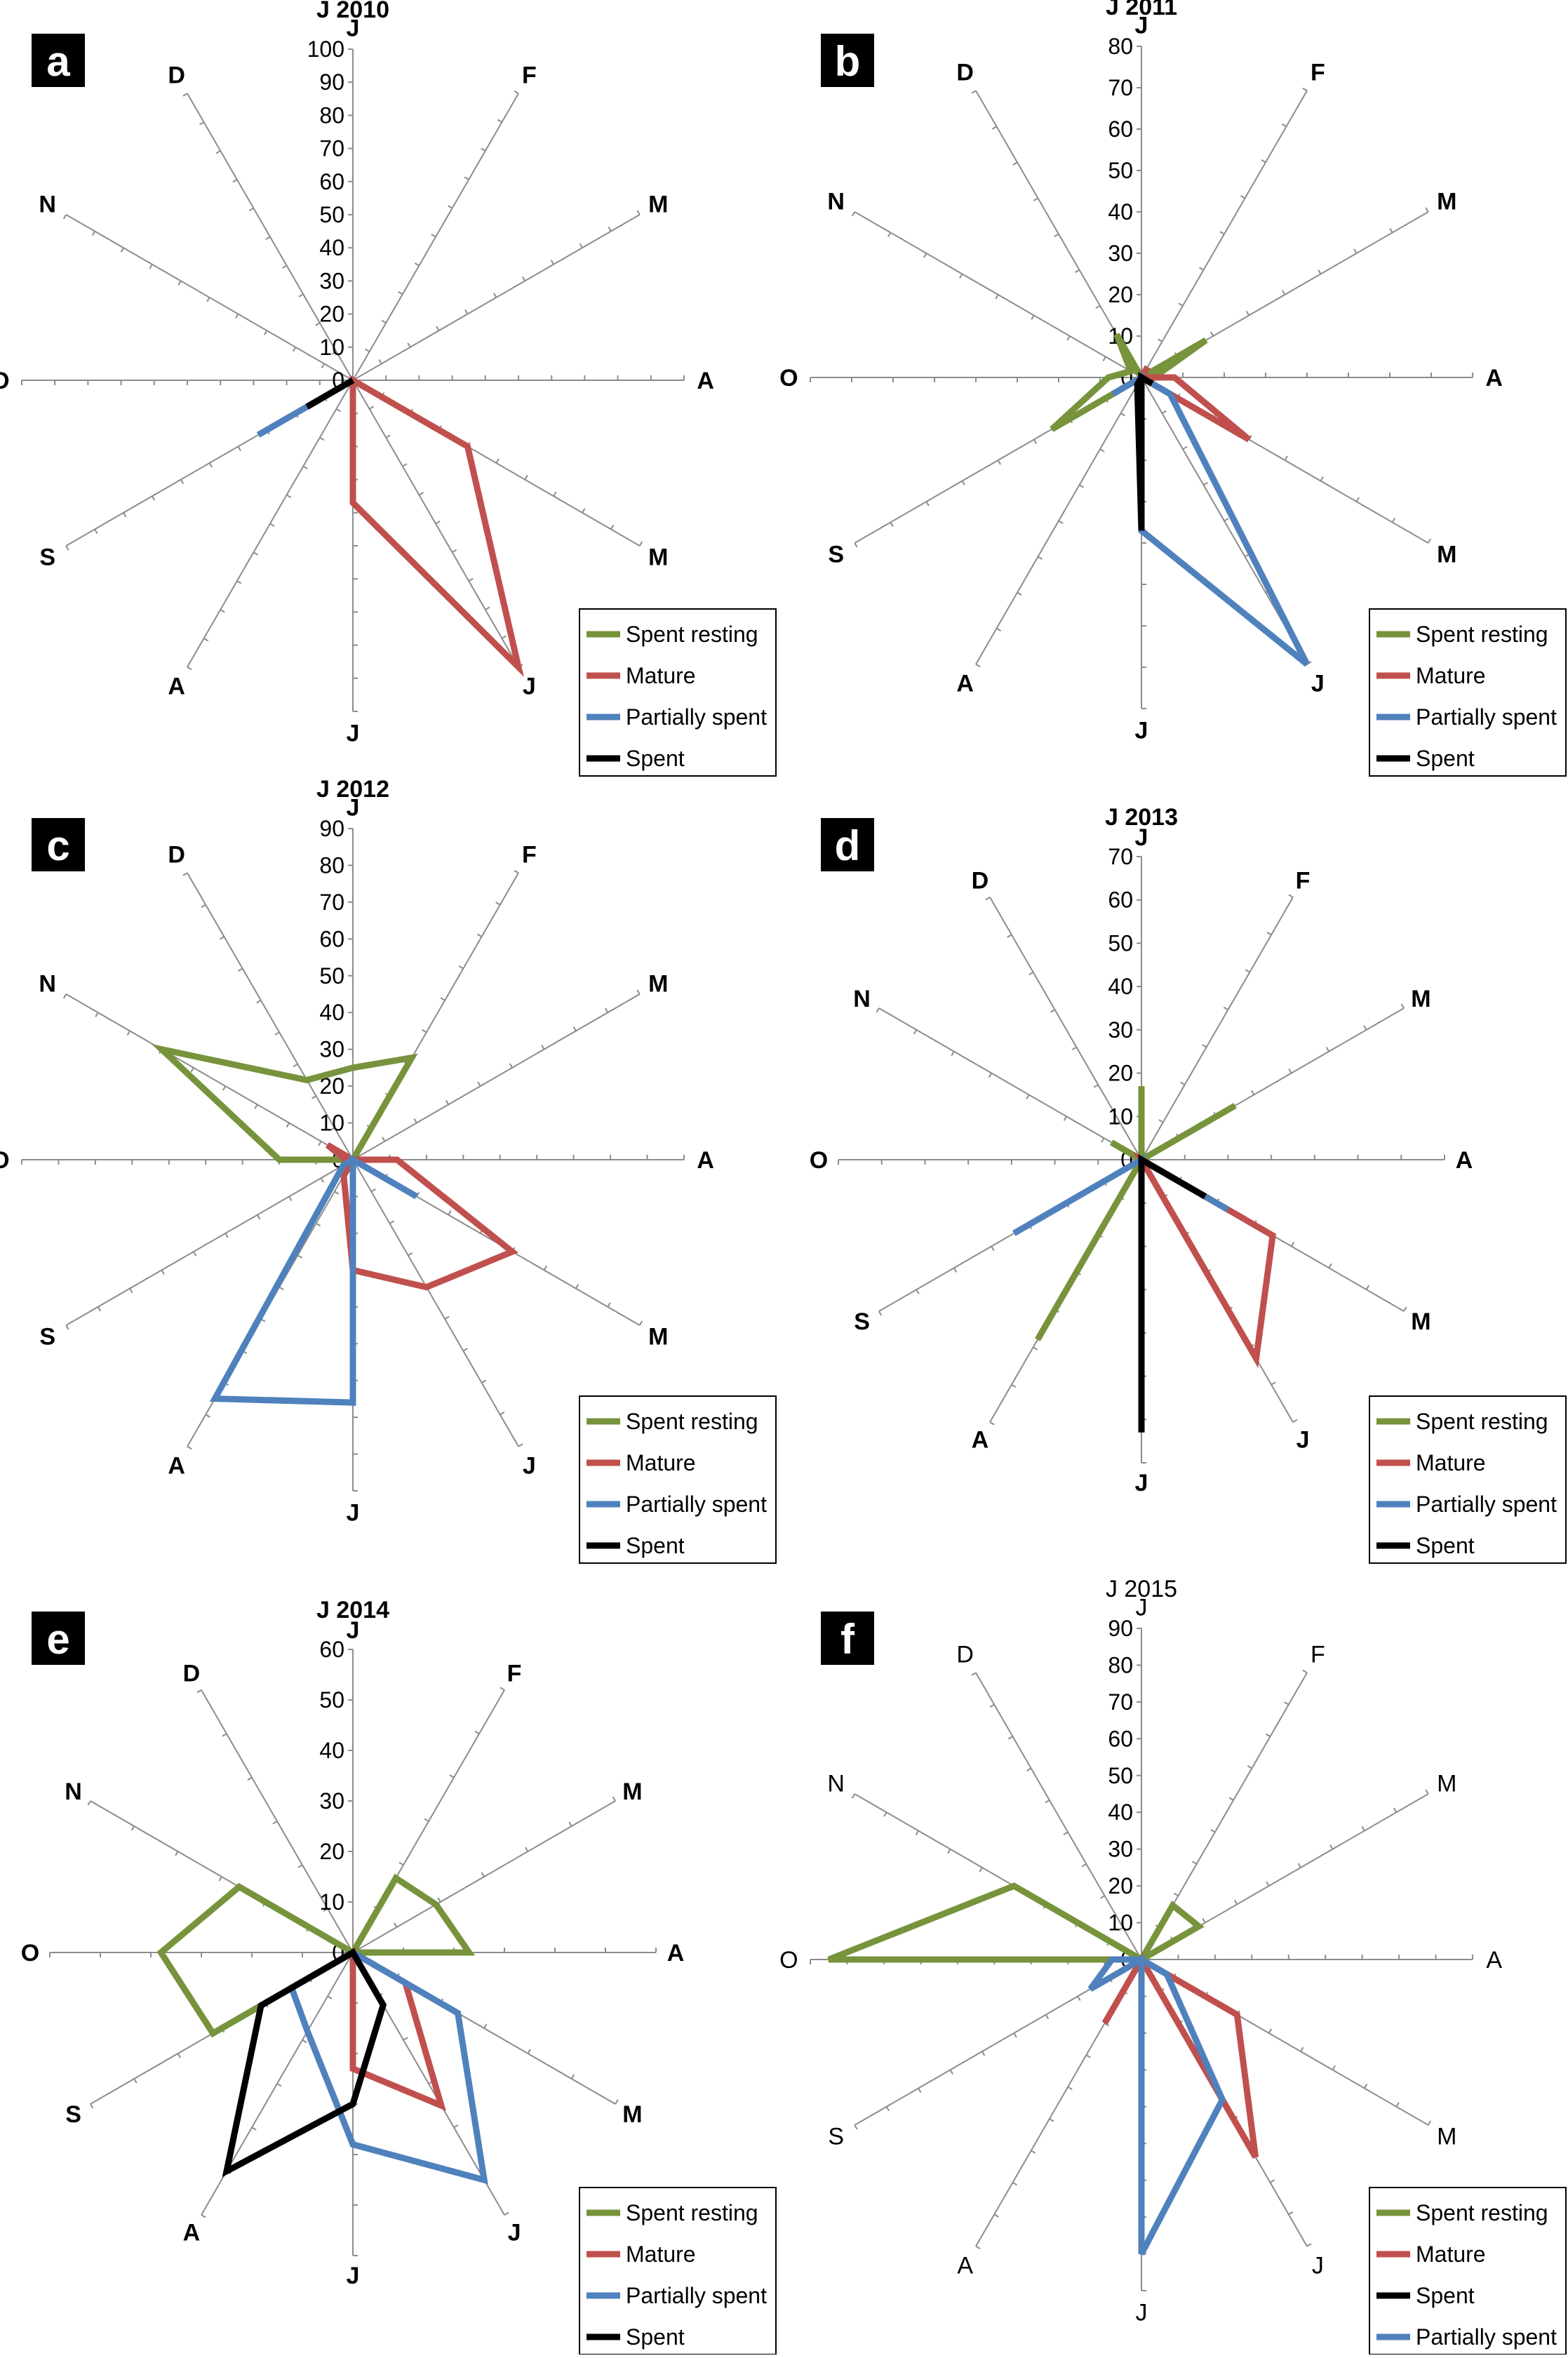  I want to click on r-tick-label: 20, so click(1120, 1073).